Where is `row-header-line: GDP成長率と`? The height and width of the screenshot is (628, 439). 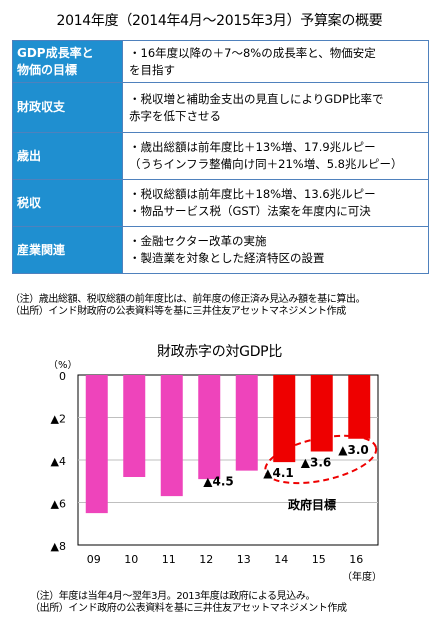
row-header-line: GDP成長率と is located at coordinates (55, 52).